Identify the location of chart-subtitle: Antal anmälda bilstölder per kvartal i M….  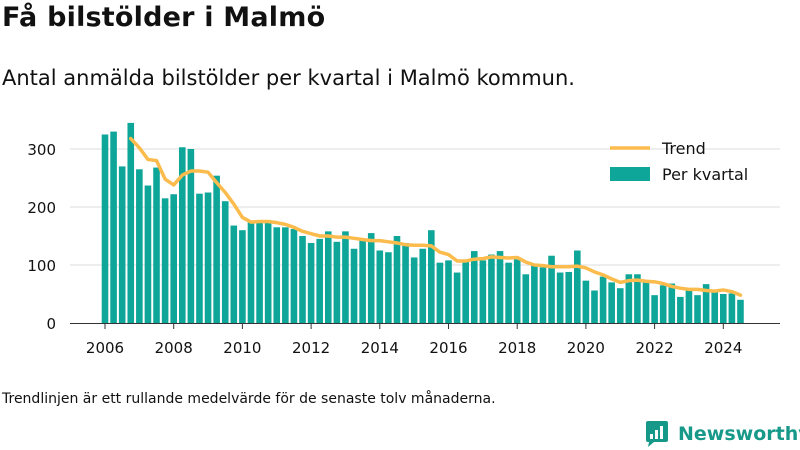
(288, 78).